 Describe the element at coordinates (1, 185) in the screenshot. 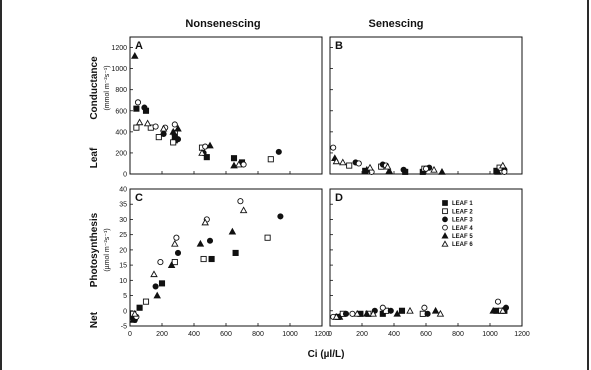

I see `left-border-line` at that location.